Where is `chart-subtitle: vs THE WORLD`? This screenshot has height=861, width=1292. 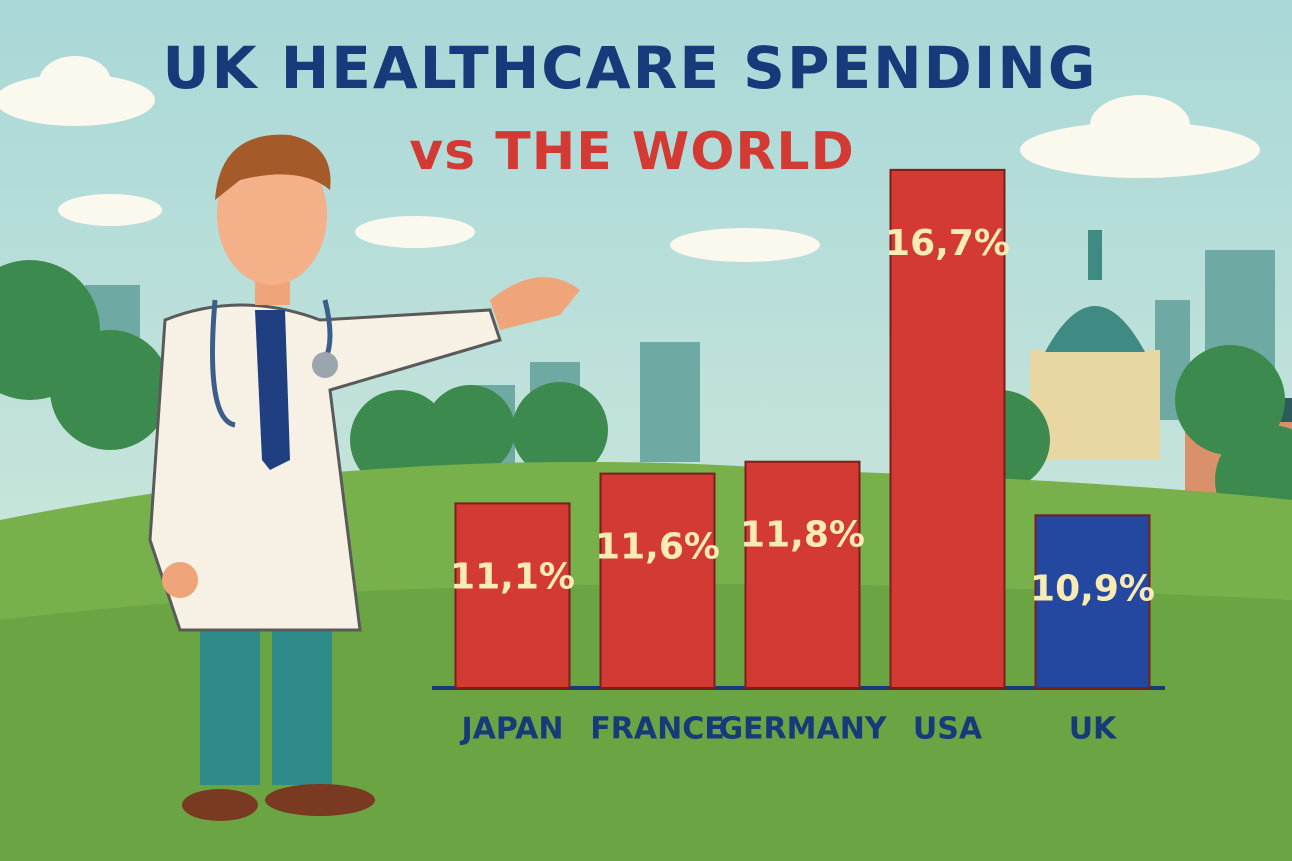
chart-subtitle: vs THE WORLD is located at coordinates (631, 152).